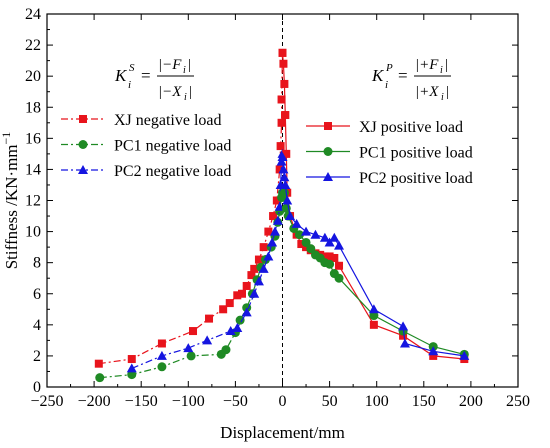 The width and height of the screenshot is (550, 448). What do you see at coordinates (188, 401) in the screenshot?
I see `x-tick-label: −100` at bounding box center [188, 401].